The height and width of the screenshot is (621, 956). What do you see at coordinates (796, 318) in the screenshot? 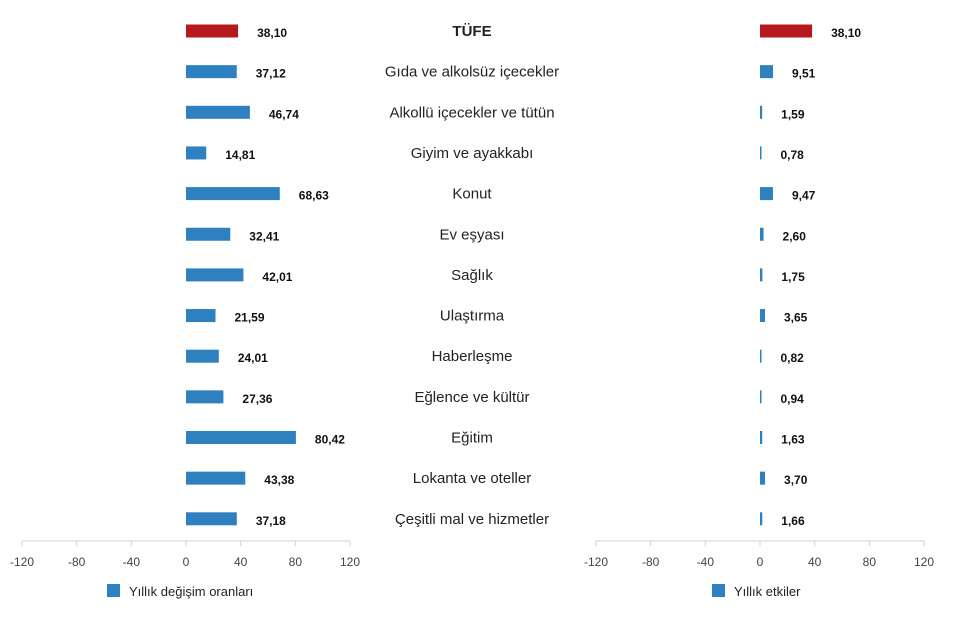
I see `right-value-label: 3,65` at bounding box center [796, 318].